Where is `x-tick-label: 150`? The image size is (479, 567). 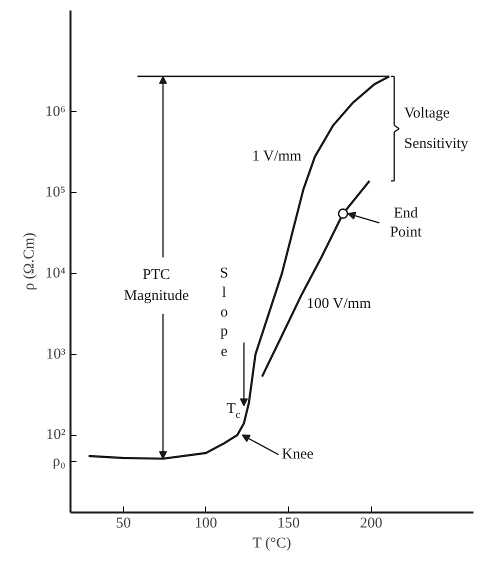
x-tick-label: 150 is located at coordinates (288, 524).